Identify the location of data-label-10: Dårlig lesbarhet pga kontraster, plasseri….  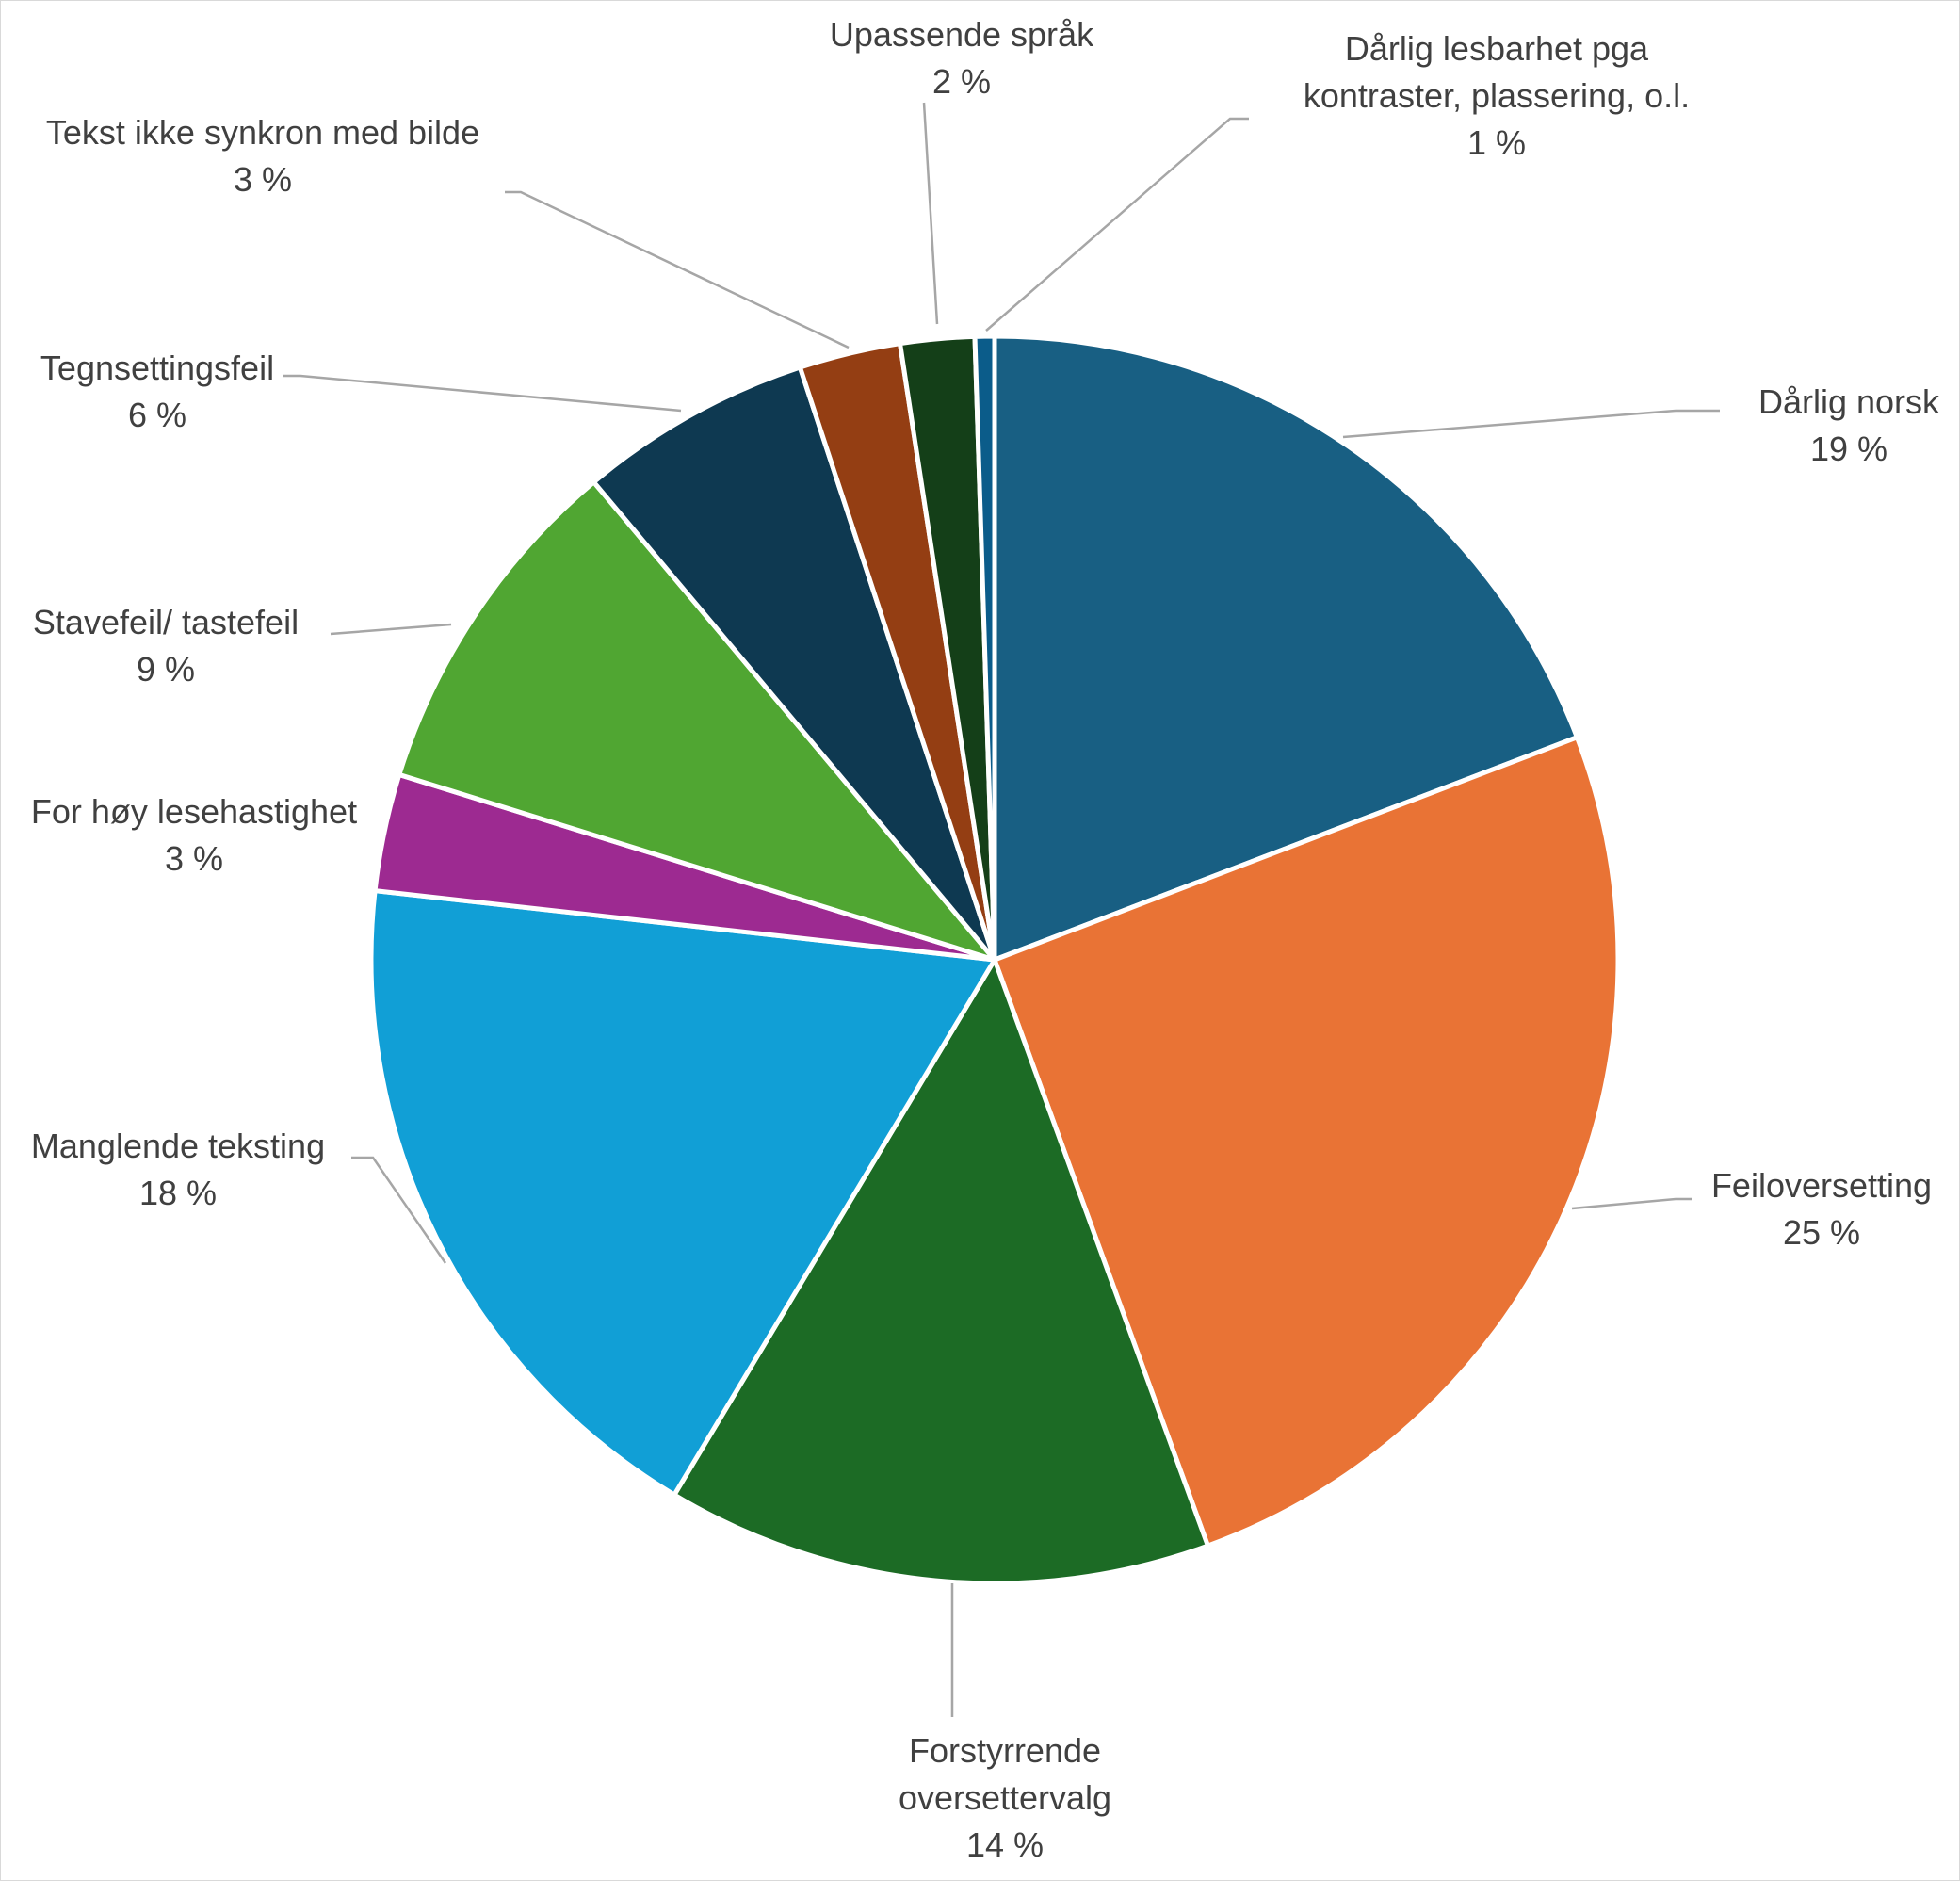
(1497, 95).